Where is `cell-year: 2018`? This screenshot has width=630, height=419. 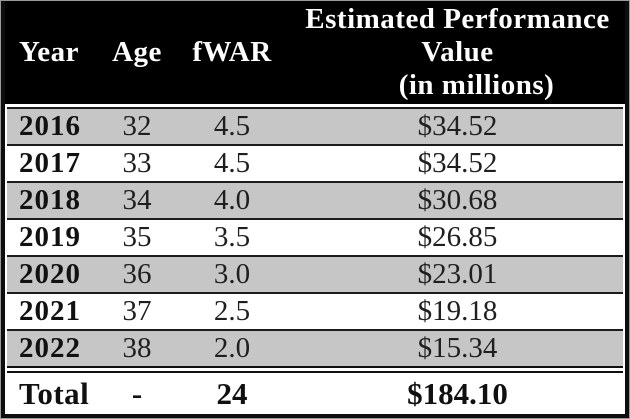
cell-year: 2018 is located at coordinates (50, 200).